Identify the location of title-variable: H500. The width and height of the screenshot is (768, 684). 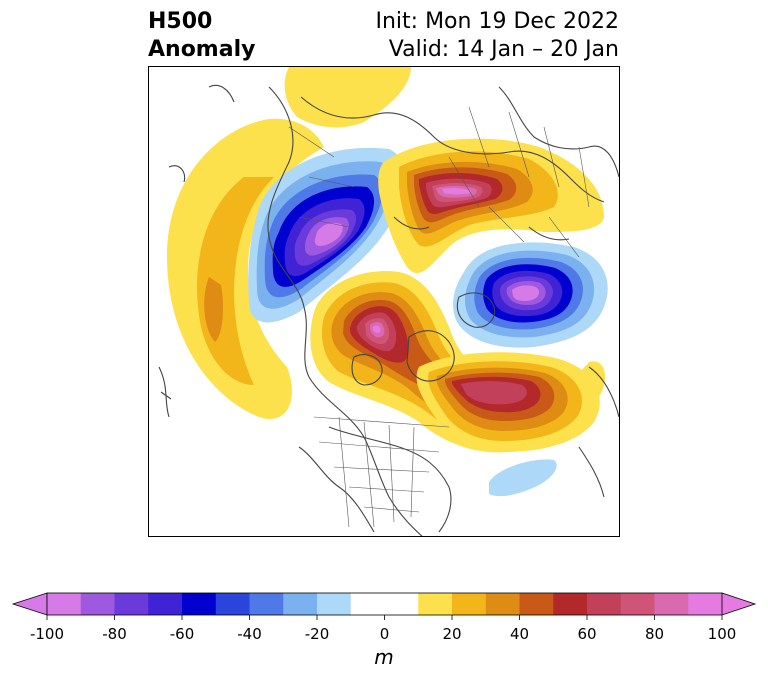
(180, 21).